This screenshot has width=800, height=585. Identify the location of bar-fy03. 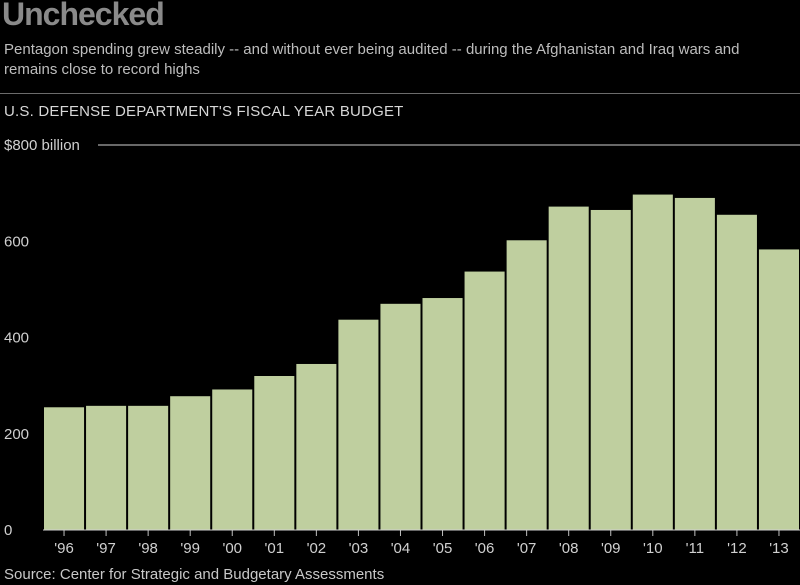
(358, 424).